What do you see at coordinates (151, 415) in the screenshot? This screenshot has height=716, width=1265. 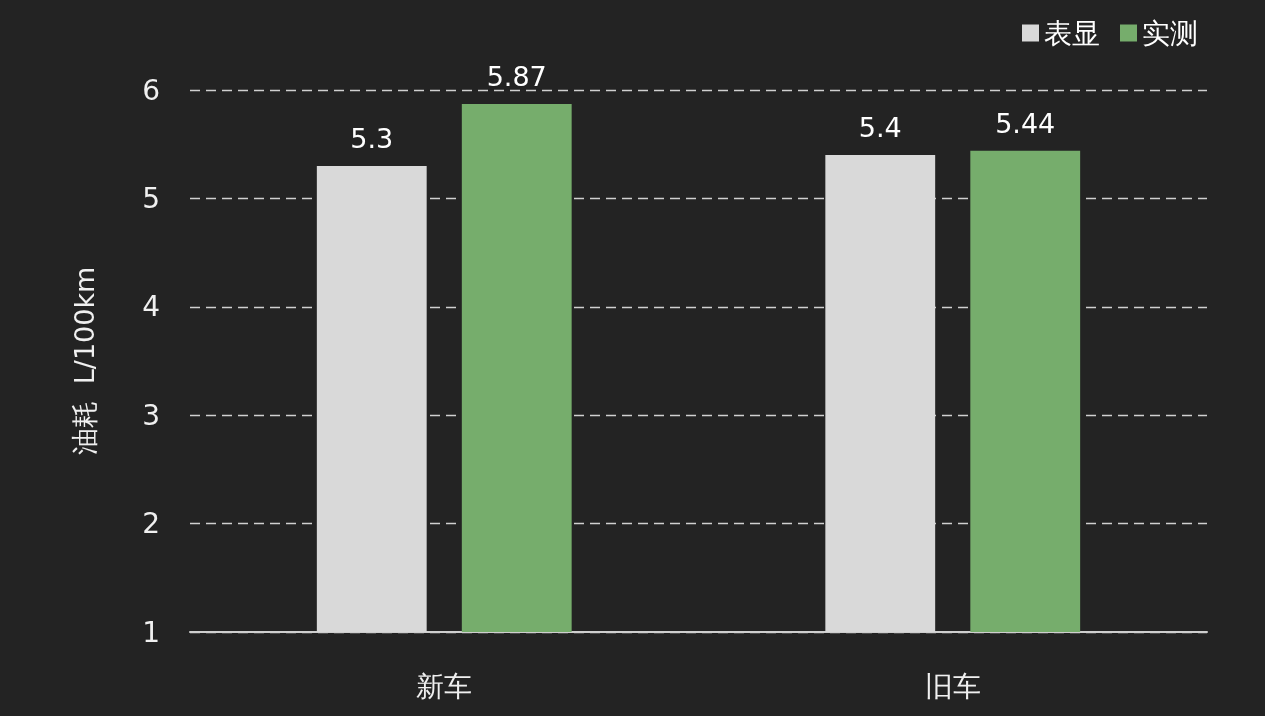 I see `y-tick-label: 3` at bounding box center [151, 415].